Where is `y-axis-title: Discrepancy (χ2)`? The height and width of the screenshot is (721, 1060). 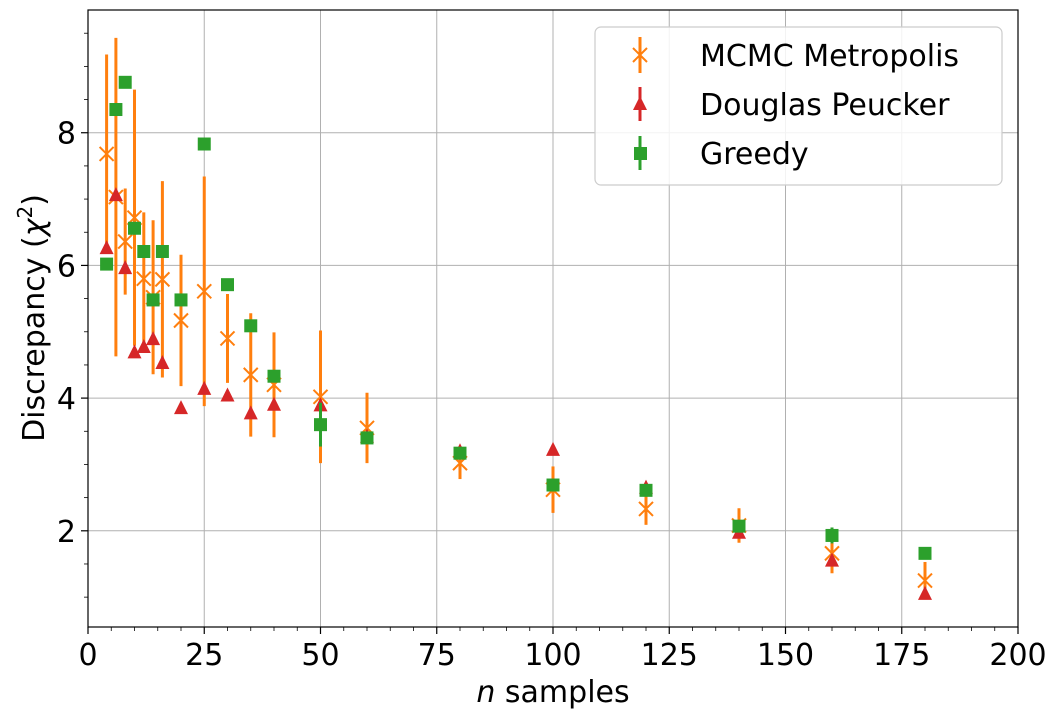 y-axis-title: Discrepancy (χ2) is located at coordinates (32, 318).